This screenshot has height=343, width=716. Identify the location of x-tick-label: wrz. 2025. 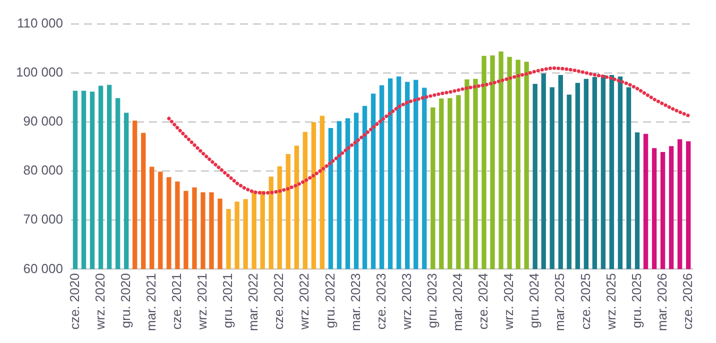
(610, 302).